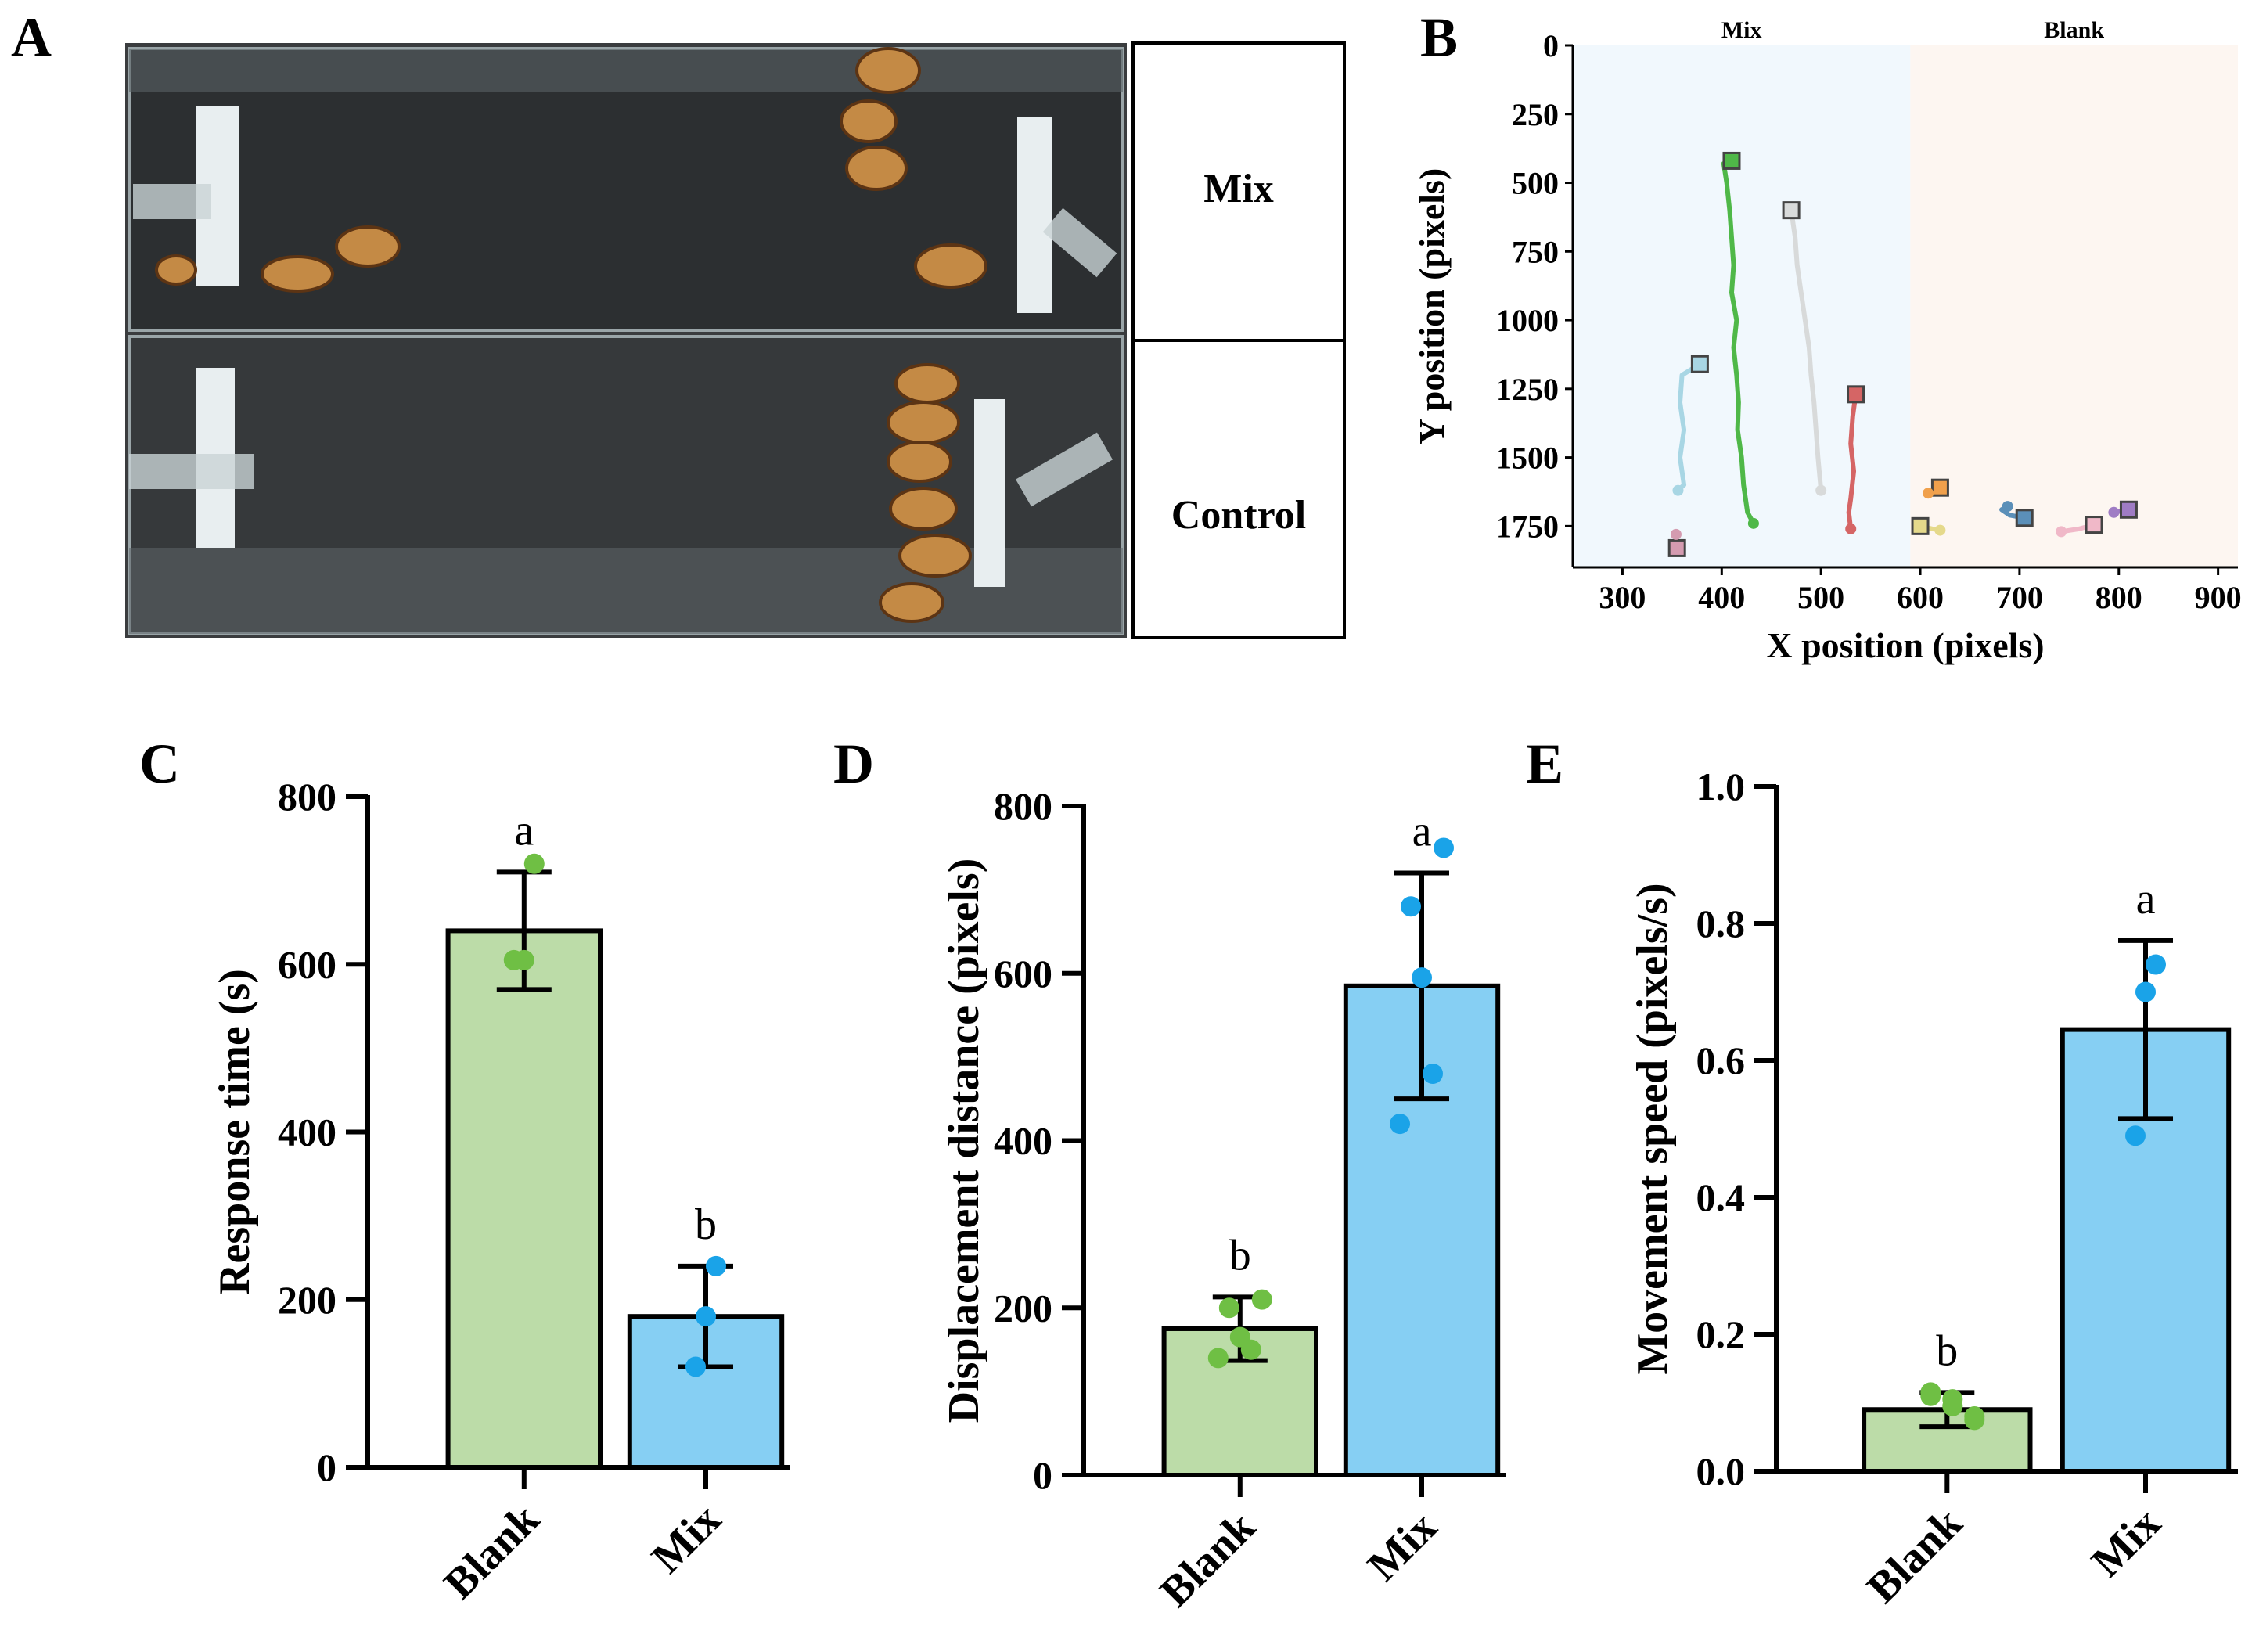  Describe the element at coordinates (1535, 183) in the screenshot. I see `y-tick-label: 500` at that location.